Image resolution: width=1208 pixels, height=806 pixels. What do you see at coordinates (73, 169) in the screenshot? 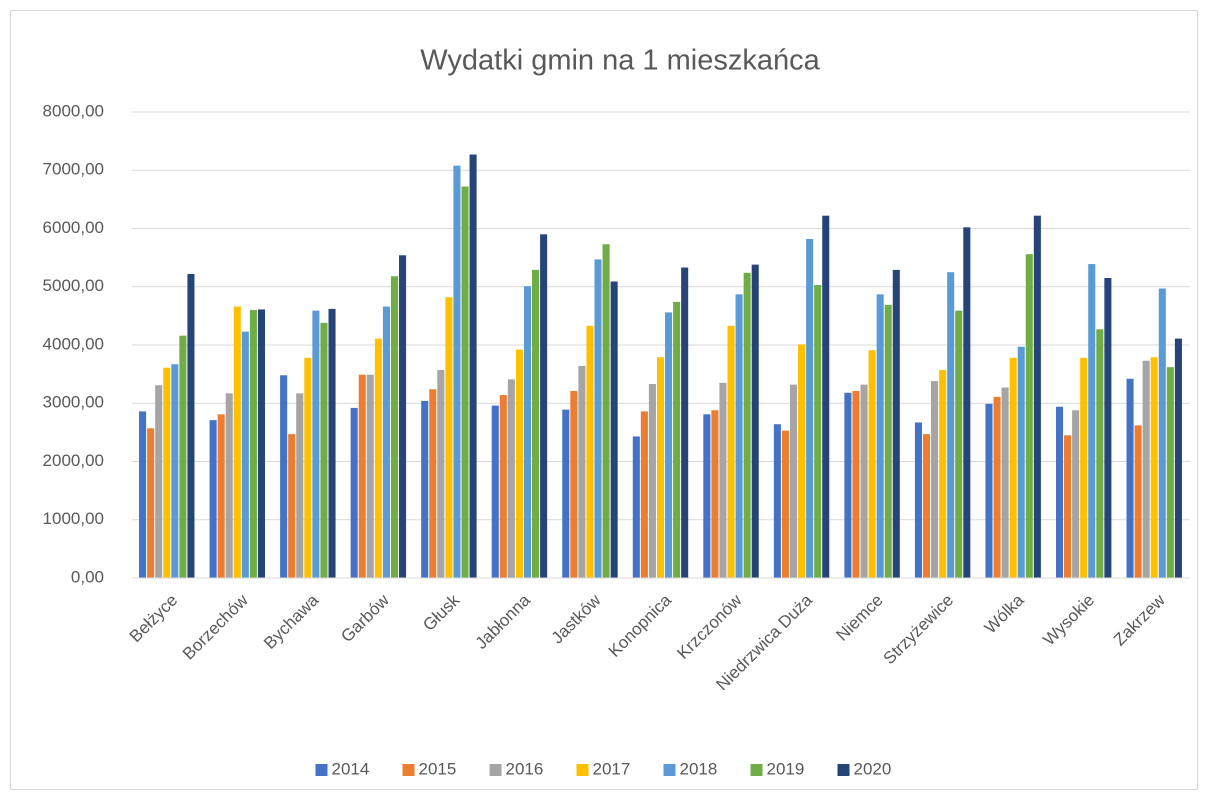
I see `y-tick-label: 7000,00` at bounding box center [73, 169].